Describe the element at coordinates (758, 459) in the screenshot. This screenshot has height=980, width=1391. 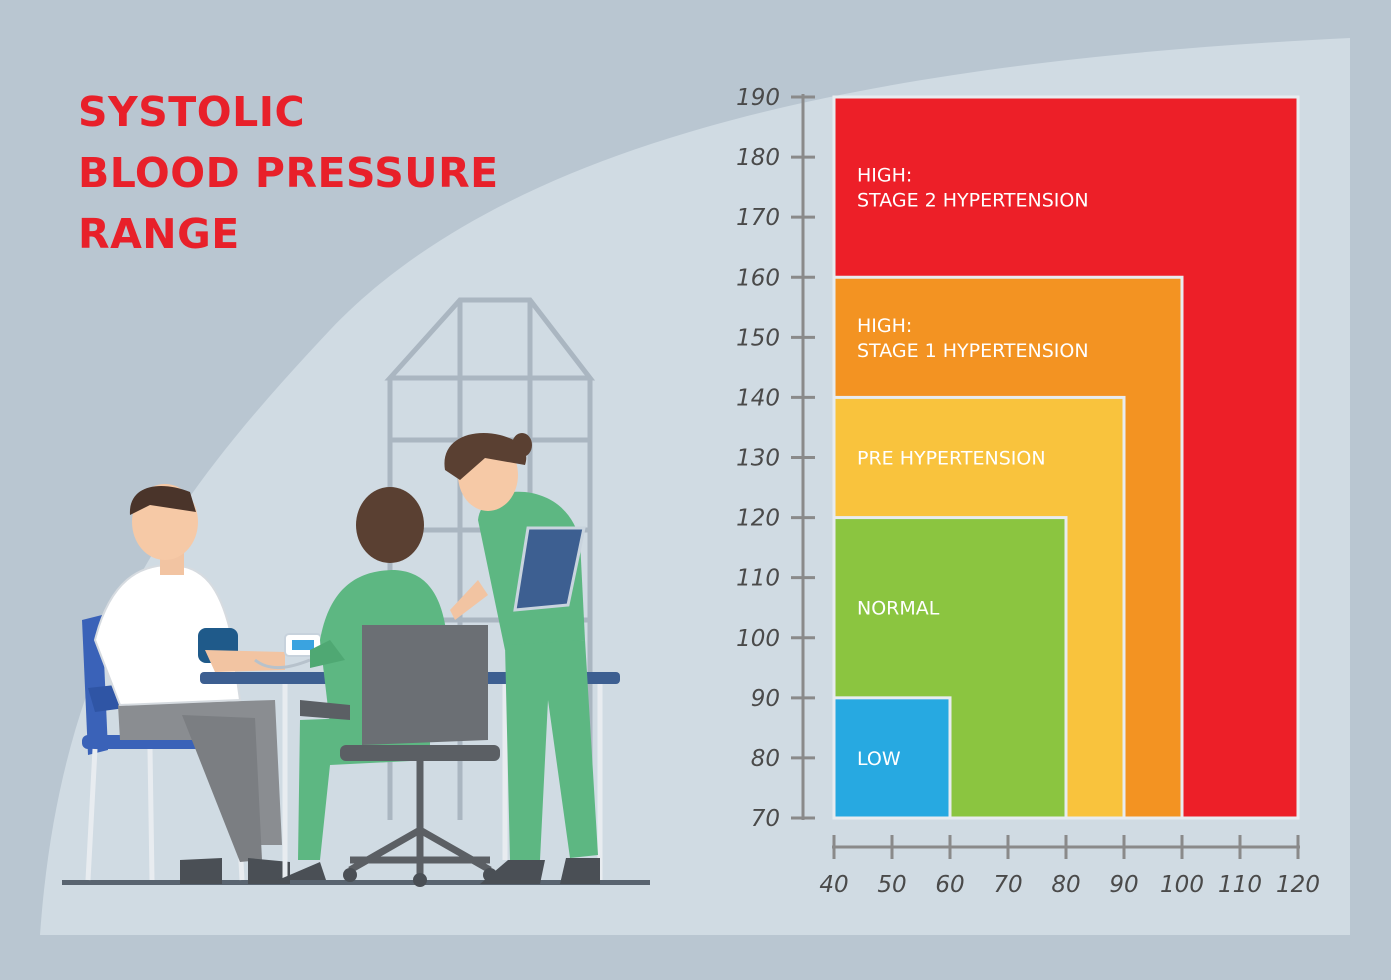
I see `y-tick-label-6: 130` at that location.